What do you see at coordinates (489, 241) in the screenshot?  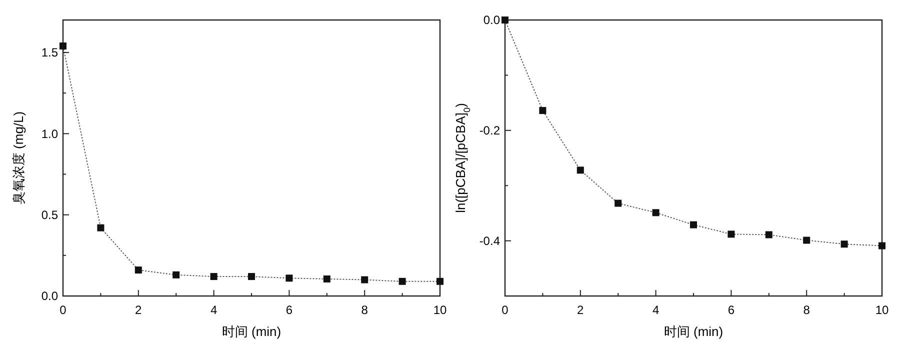 I see `y-tick-label: -0.4` at bounding box center [489, 241].